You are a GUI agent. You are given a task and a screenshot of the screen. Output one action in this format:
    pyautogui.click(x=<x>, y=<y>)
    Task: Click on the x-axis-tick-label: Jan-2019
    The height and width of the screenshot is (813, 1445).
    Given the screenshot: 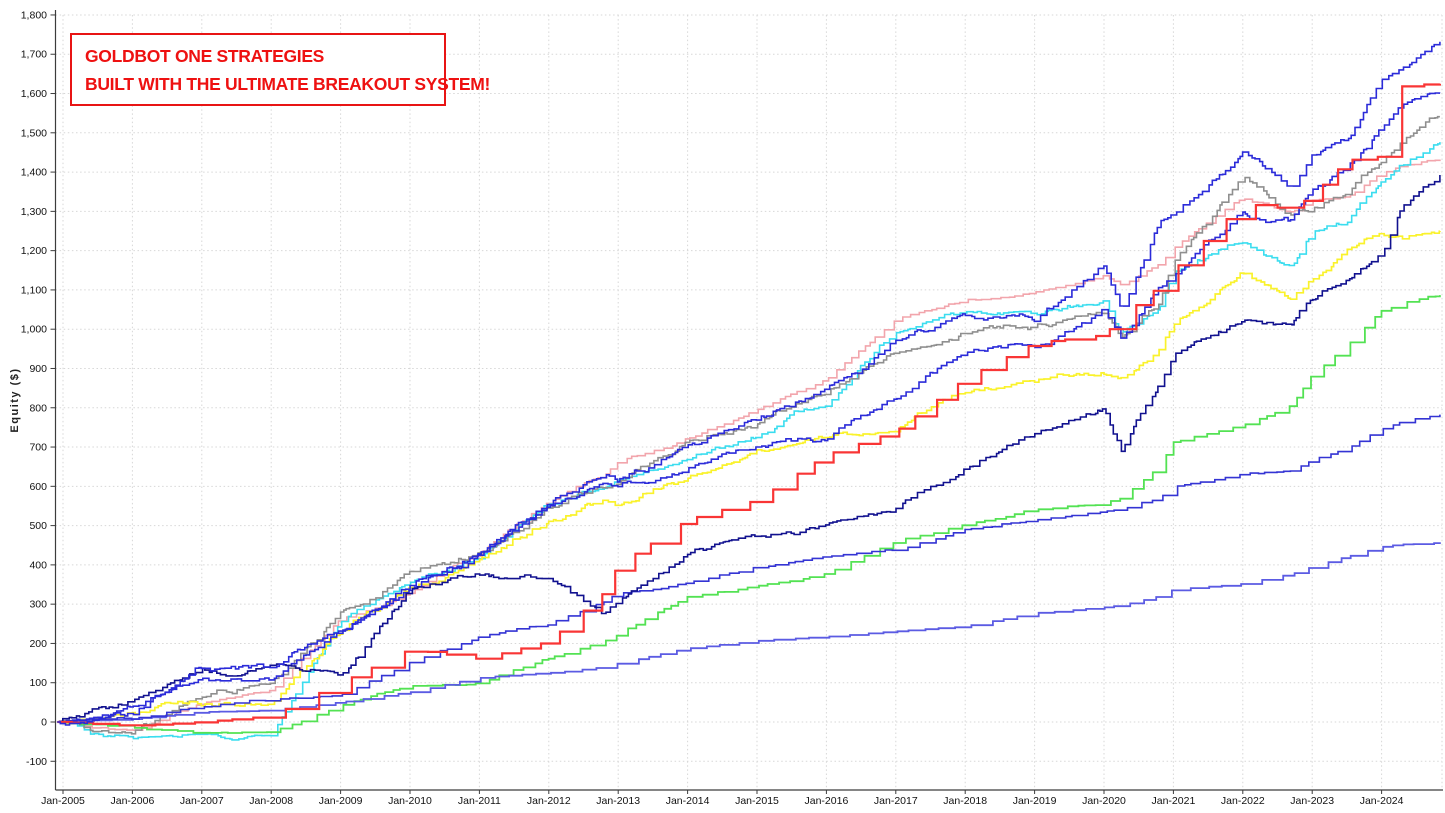 What is the action you would take?
    pyautogui.click(x=1035, y=801)
    